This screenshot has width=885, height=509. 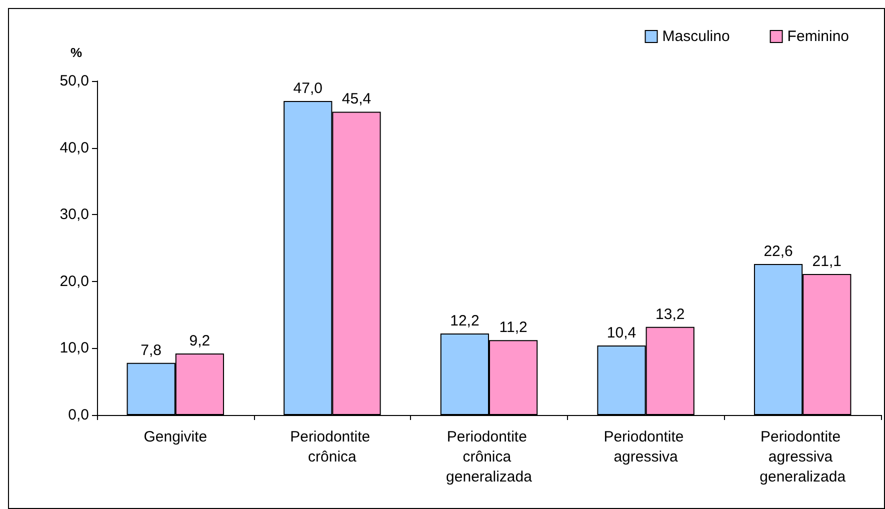 I want to click on x-tick-label: Periodontite agressiva generalizada, so click(x=803, y=457).